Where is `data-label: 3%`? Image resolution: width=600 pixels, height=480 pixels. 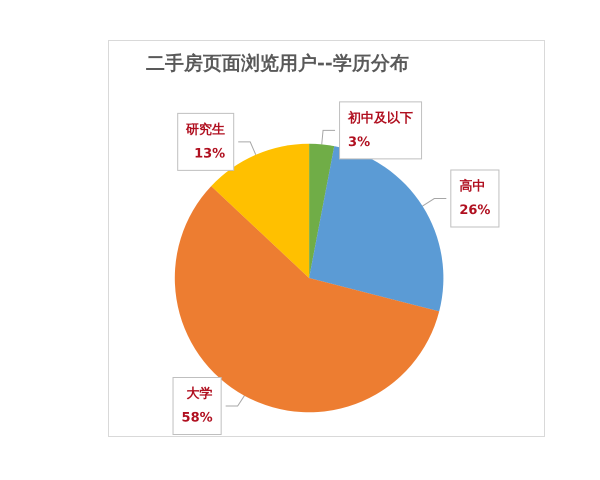
data-label: 3% is located at coordinates (359, 142).